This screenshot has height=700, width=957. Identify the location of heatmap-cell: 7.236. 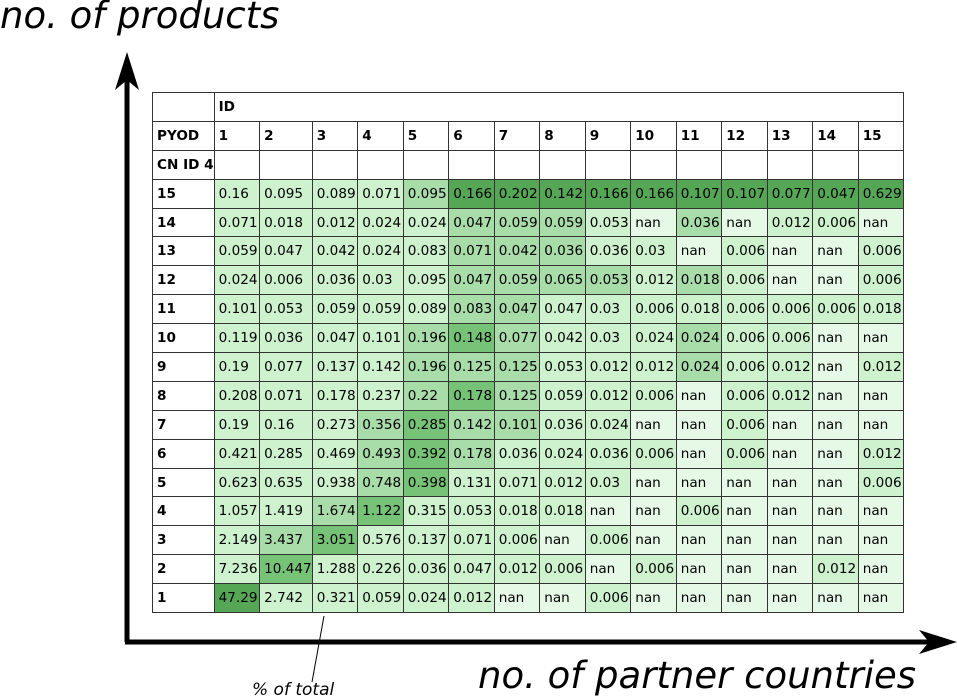
(237, 569).